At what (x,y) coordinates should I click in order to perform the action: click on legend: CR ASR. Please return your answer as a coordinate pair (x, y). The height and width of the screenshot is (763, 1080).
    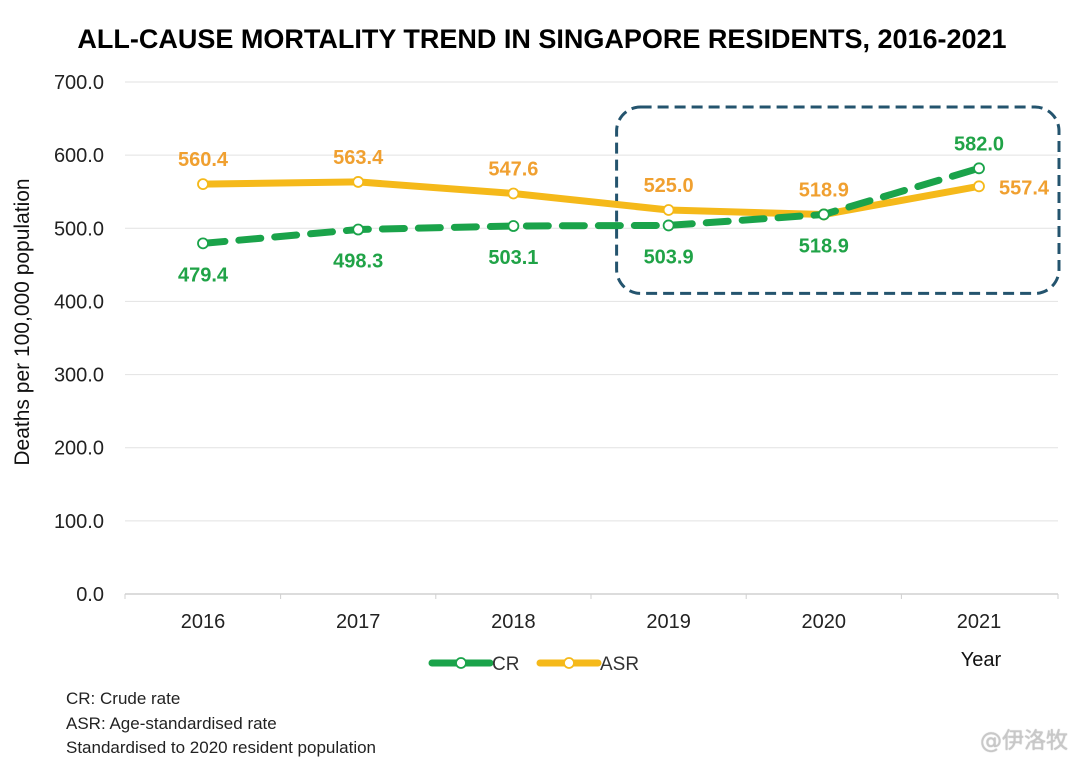
    Looking at the image, I should click on (533, 664).